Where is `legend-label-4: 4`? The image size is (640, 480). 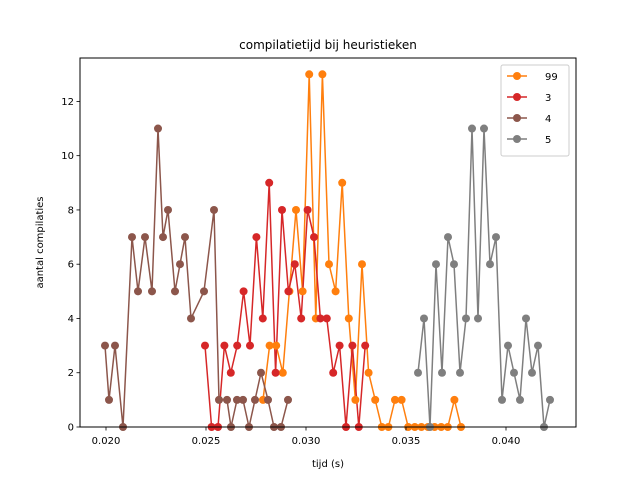
legend-label-4: 4 is located at coordinates (548, 119).